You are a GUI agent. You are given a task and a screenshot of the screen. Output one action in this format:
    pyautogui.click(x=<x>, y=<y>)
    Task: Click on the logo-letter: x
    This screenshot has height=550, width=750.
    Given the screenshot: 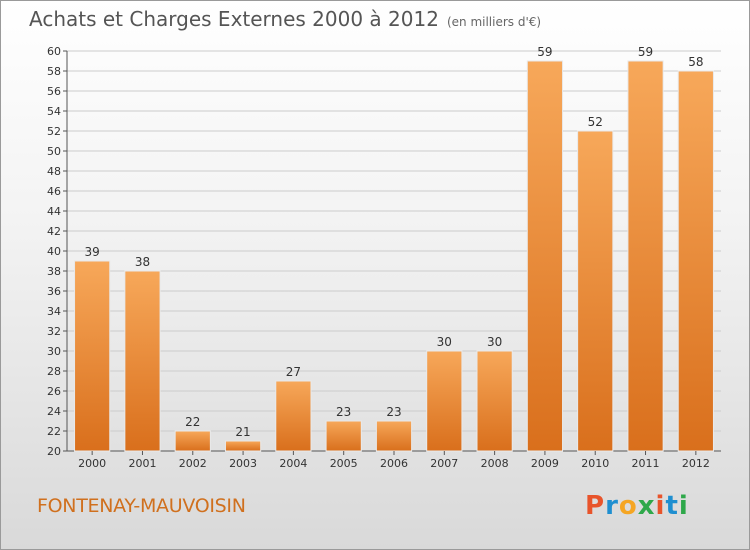 What is the action you would take?
    pyautogui.click(x=646, y=506)
    